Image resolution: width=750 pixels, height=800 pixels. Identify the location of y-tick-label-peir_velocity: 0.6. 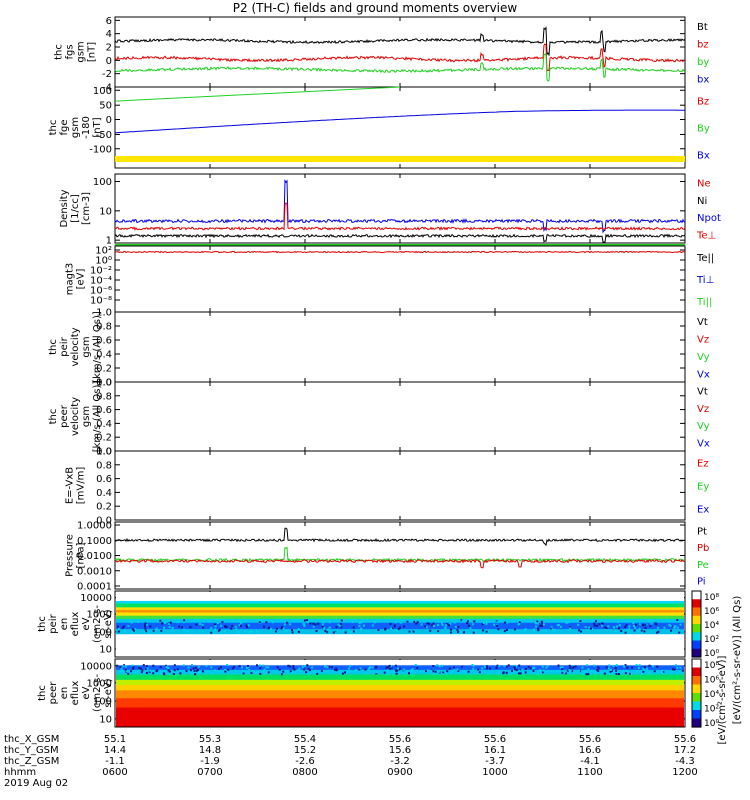
(104, 341).